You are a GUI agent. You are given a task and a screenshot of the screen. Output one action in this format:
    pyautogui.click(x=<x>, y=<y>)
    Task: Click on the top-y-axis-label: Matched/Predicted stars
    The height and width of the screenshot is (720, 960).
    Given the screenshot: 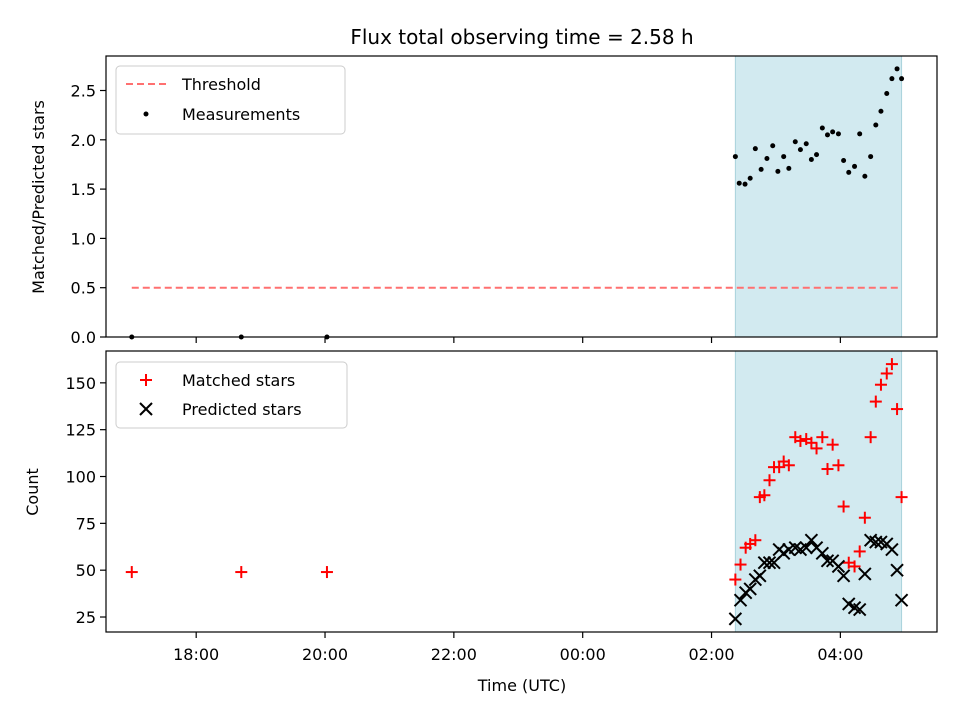 What is the action you would take?
    pyautogui.click(x=38, y=197)
    